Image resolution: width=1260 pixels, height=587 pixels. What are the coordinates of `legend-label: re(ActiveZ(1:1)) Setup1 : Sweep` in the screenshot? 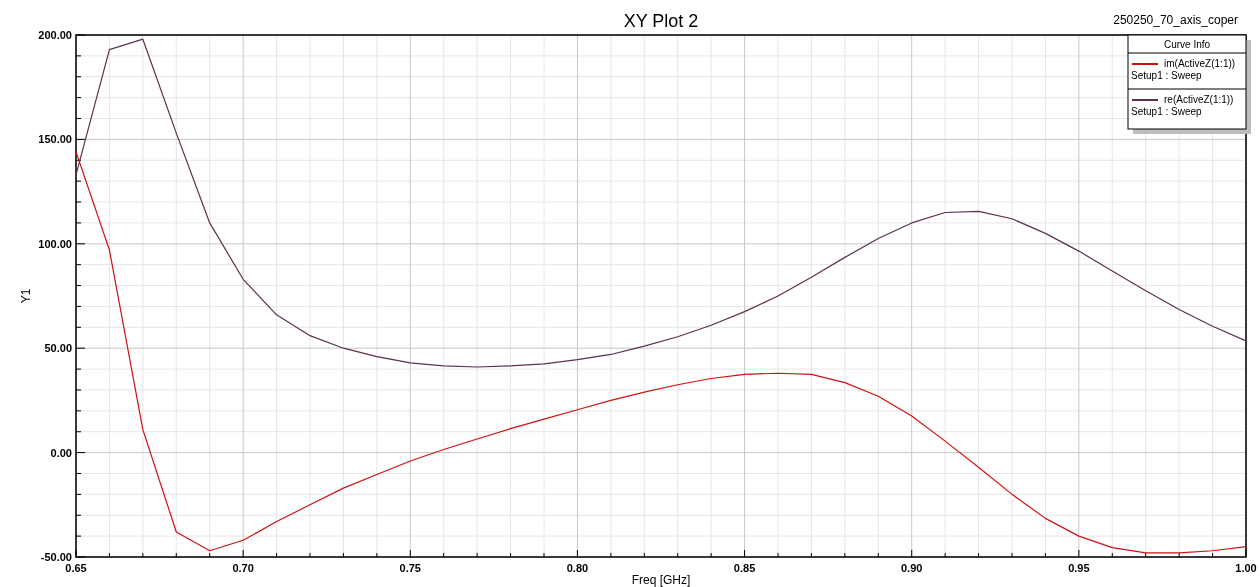 It's located at (1182, 105).